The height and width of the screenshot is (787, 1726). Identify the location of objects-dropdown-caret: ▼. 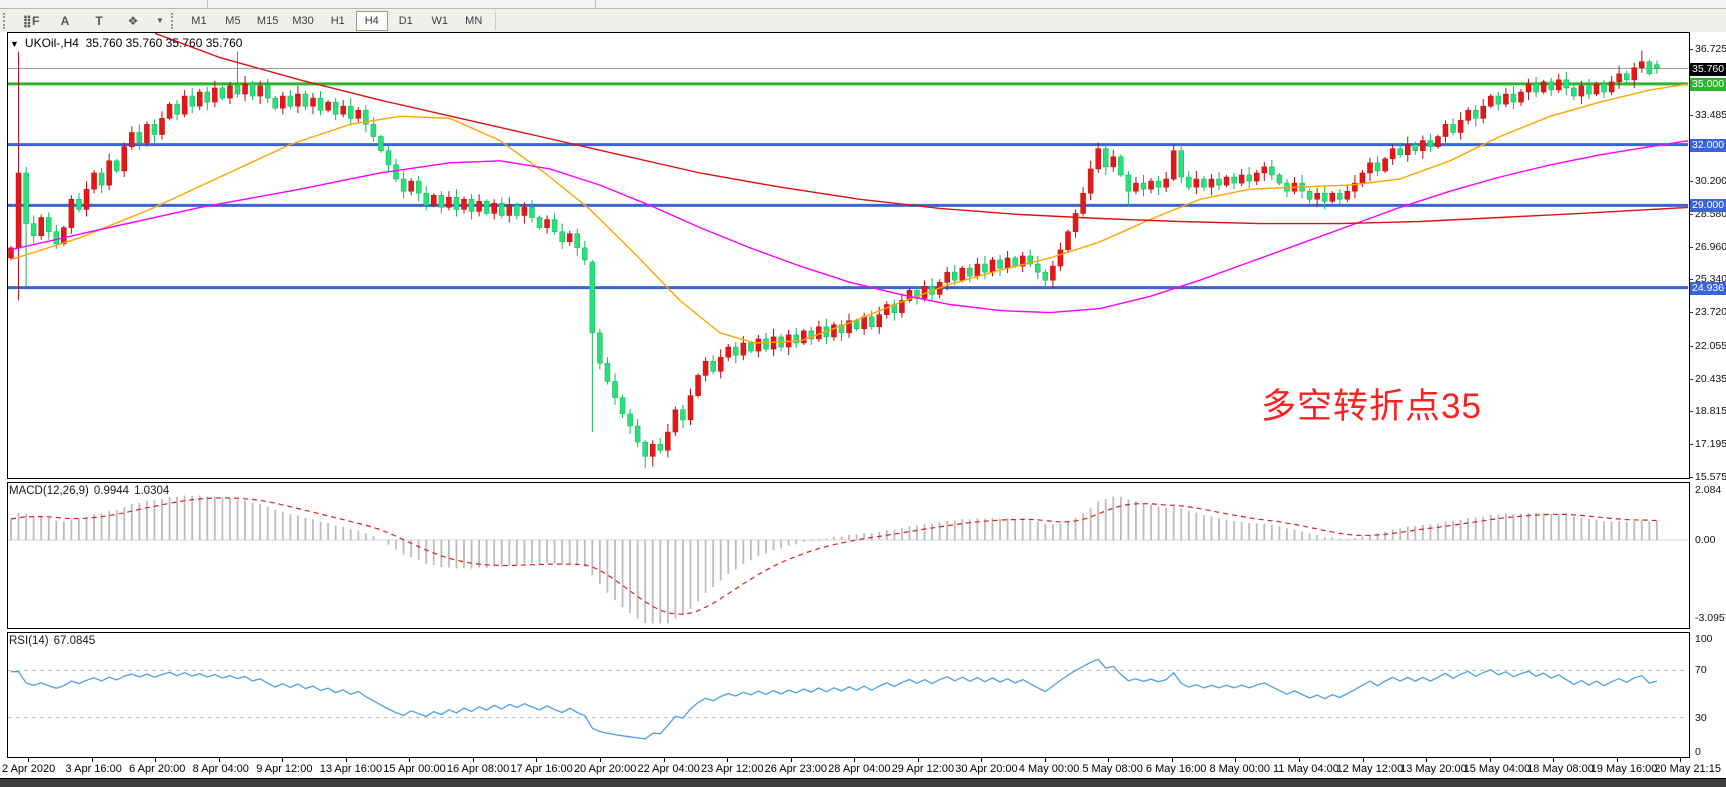
(160, 20).